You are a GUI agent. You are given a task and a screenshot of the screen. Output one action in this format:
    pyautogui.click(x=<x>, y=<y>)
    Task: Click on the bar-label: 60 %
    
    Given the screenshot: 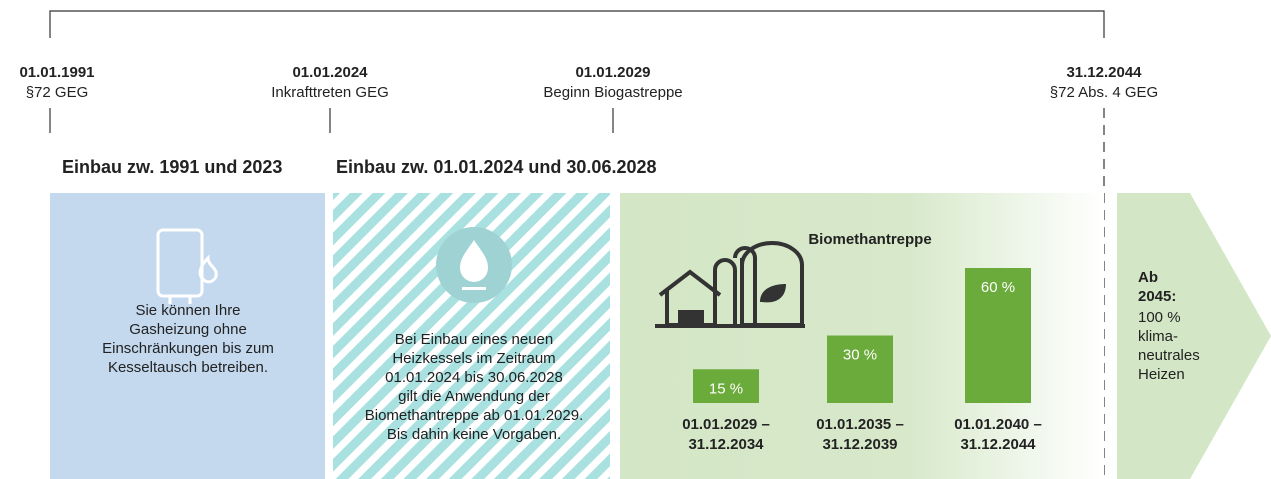 What is the action you would take?
    pyautogui.click(x=998, y=287)
    